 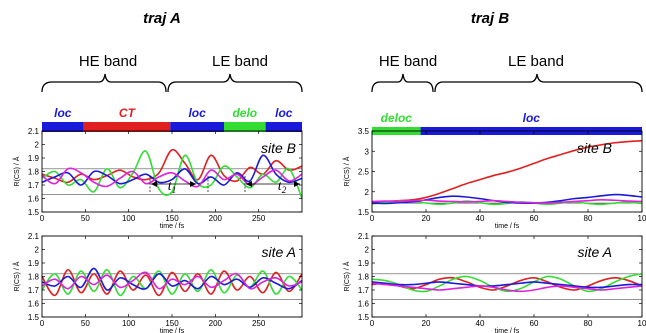 What do you see at coordinates (426, 218) in the screenshot?
I see `x-tick-label: 20` at bounding box center [426, 218].